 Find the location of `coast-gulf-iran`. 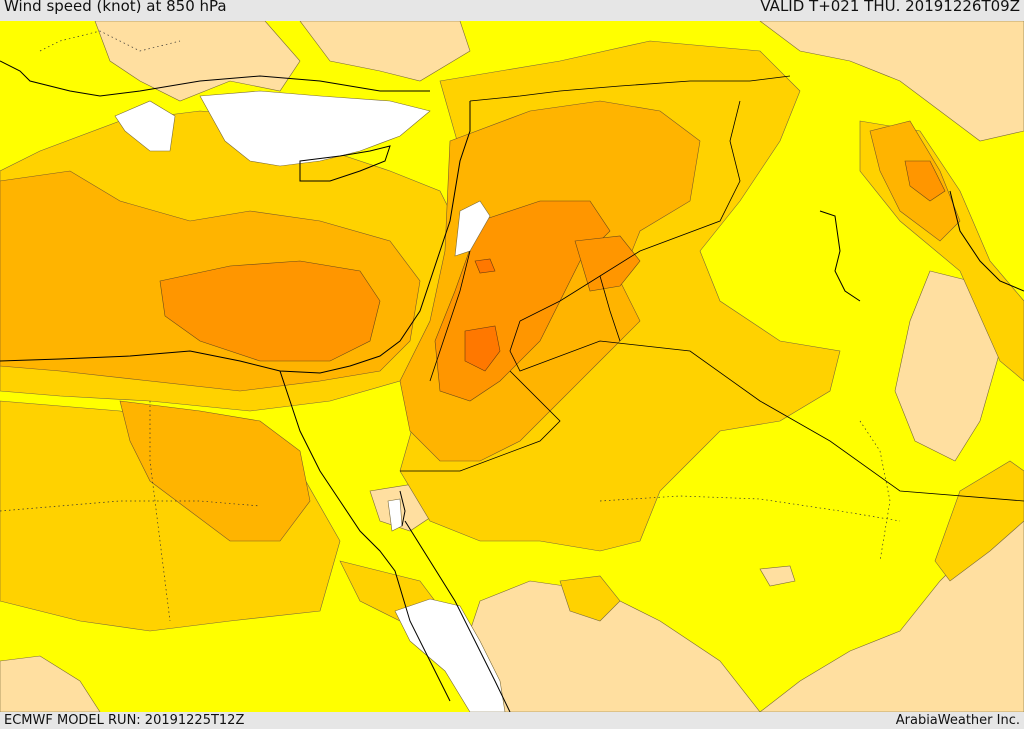

coast-gulf-iran is located at coordinates (986, 241).